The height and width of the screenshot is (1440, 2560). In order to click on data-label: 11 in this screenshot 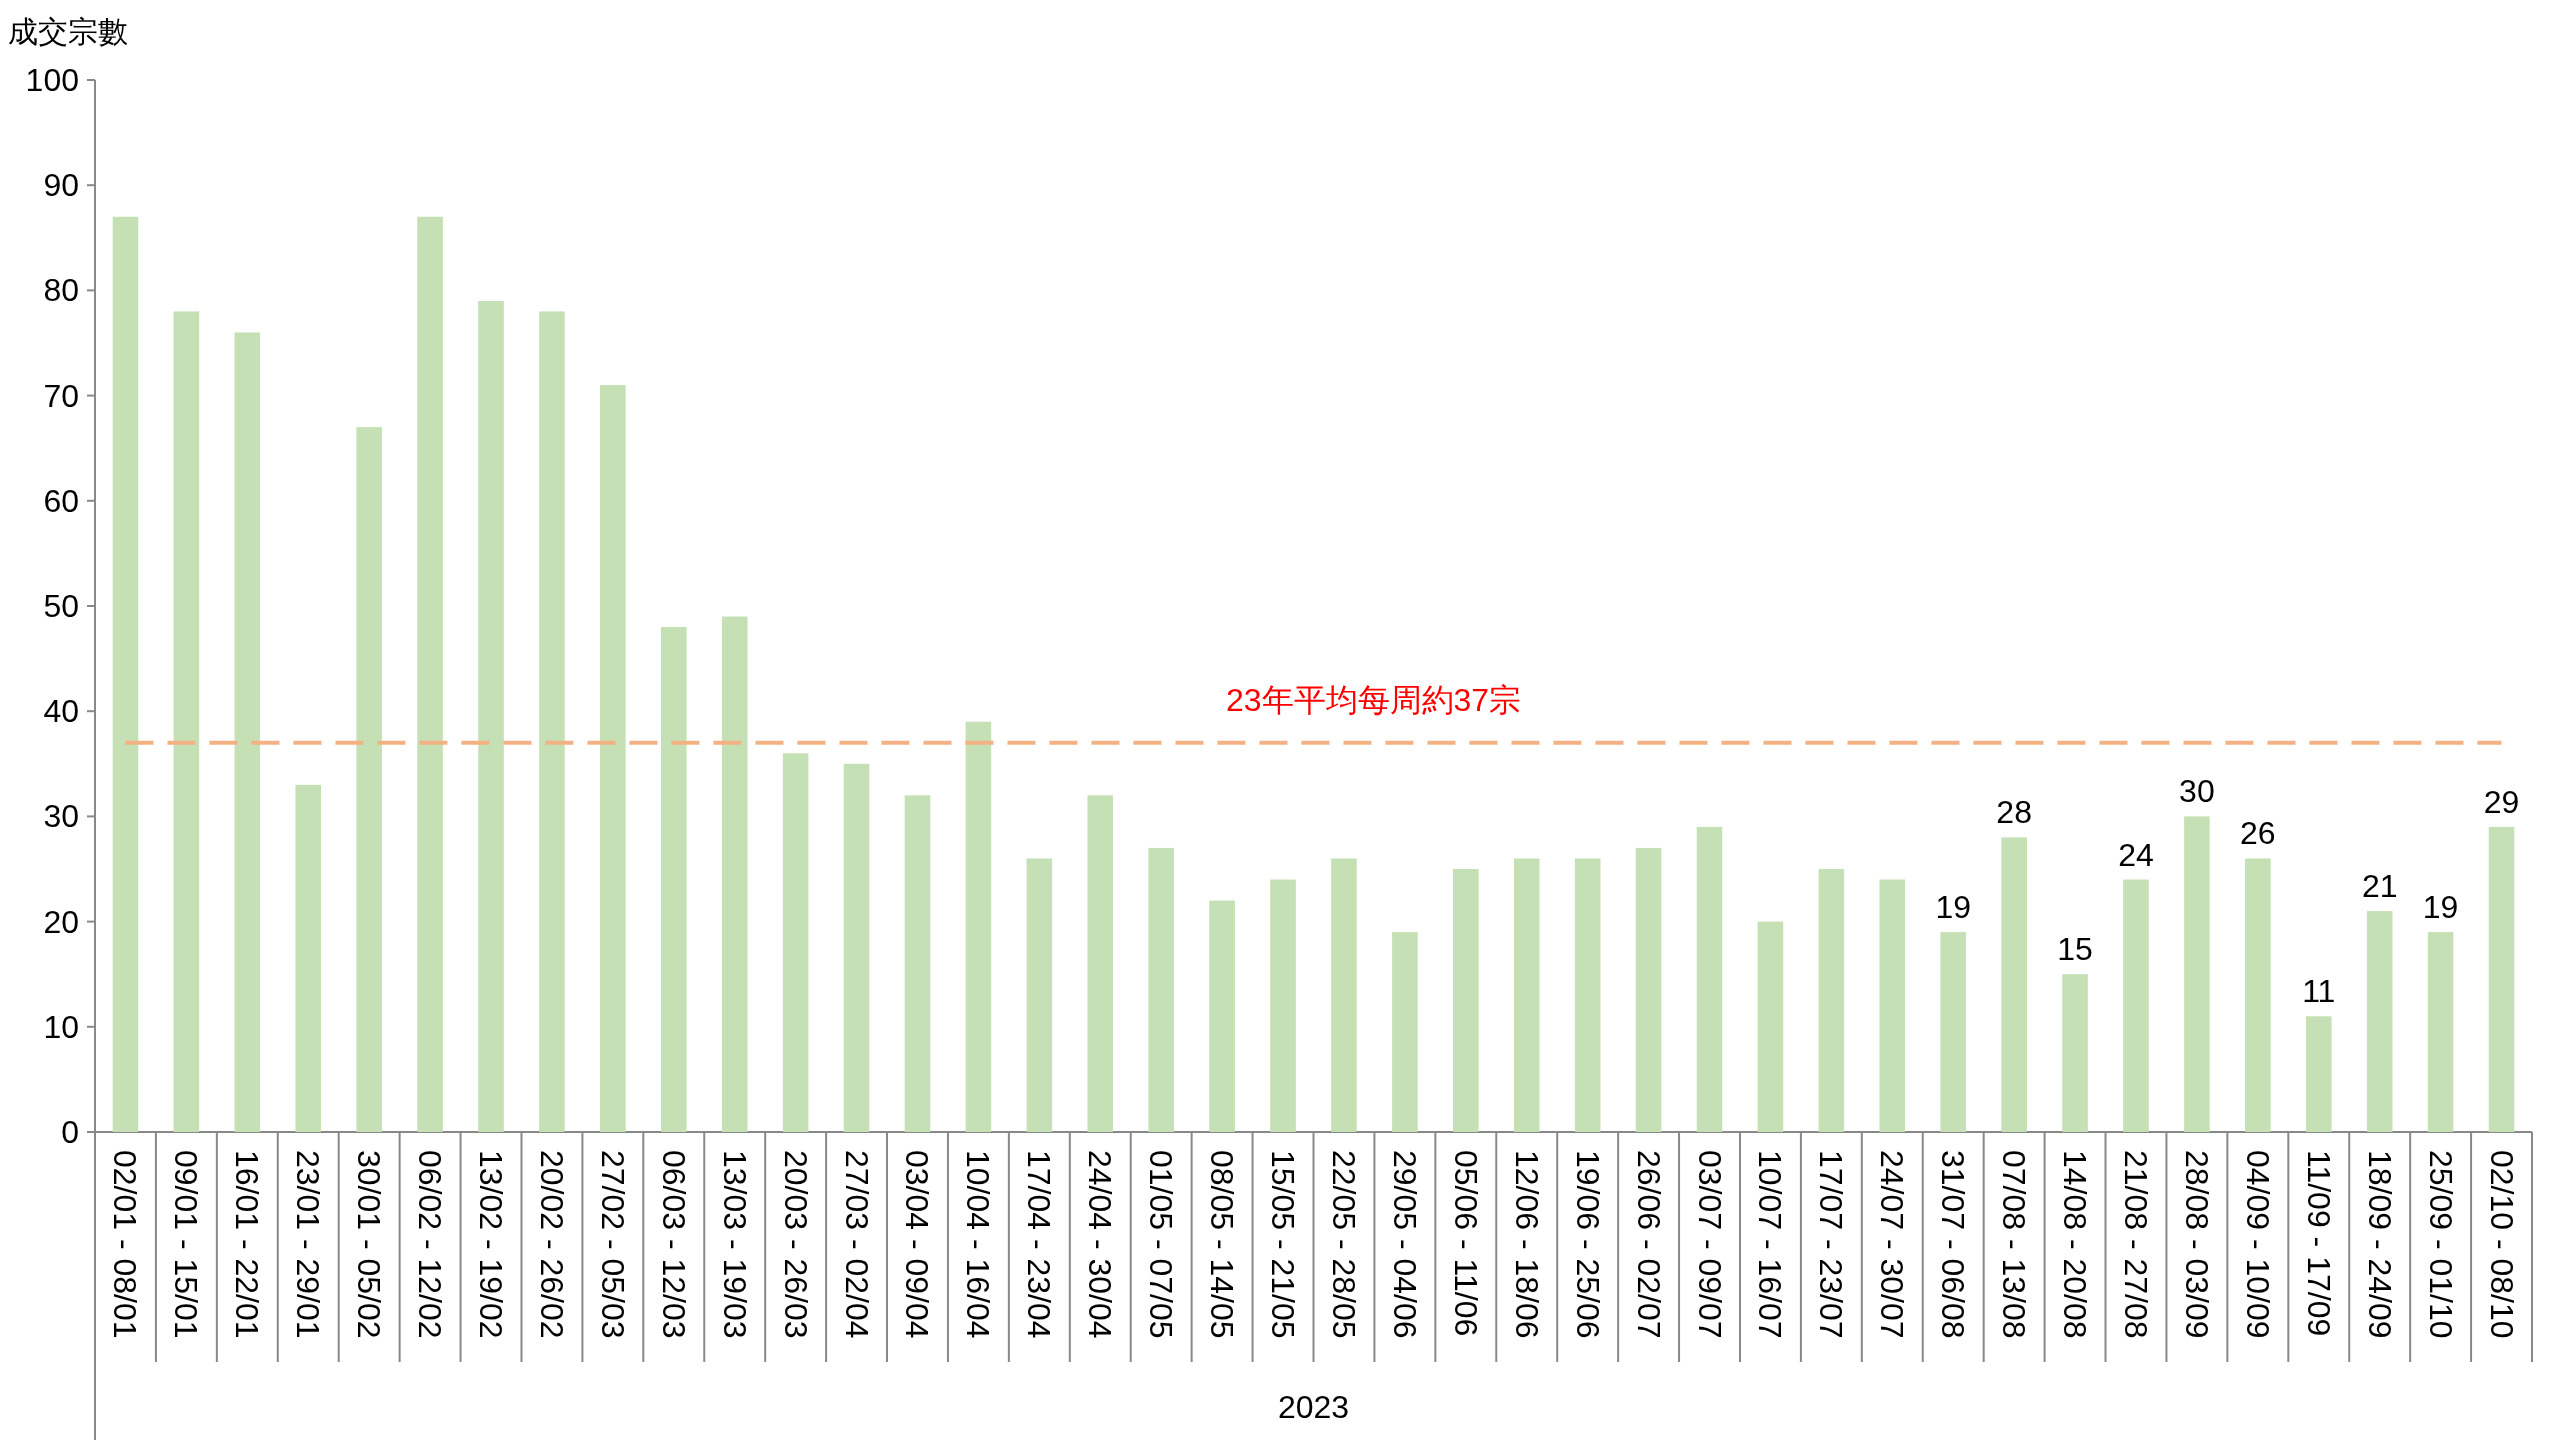, I will do `click(2319, 991)`.